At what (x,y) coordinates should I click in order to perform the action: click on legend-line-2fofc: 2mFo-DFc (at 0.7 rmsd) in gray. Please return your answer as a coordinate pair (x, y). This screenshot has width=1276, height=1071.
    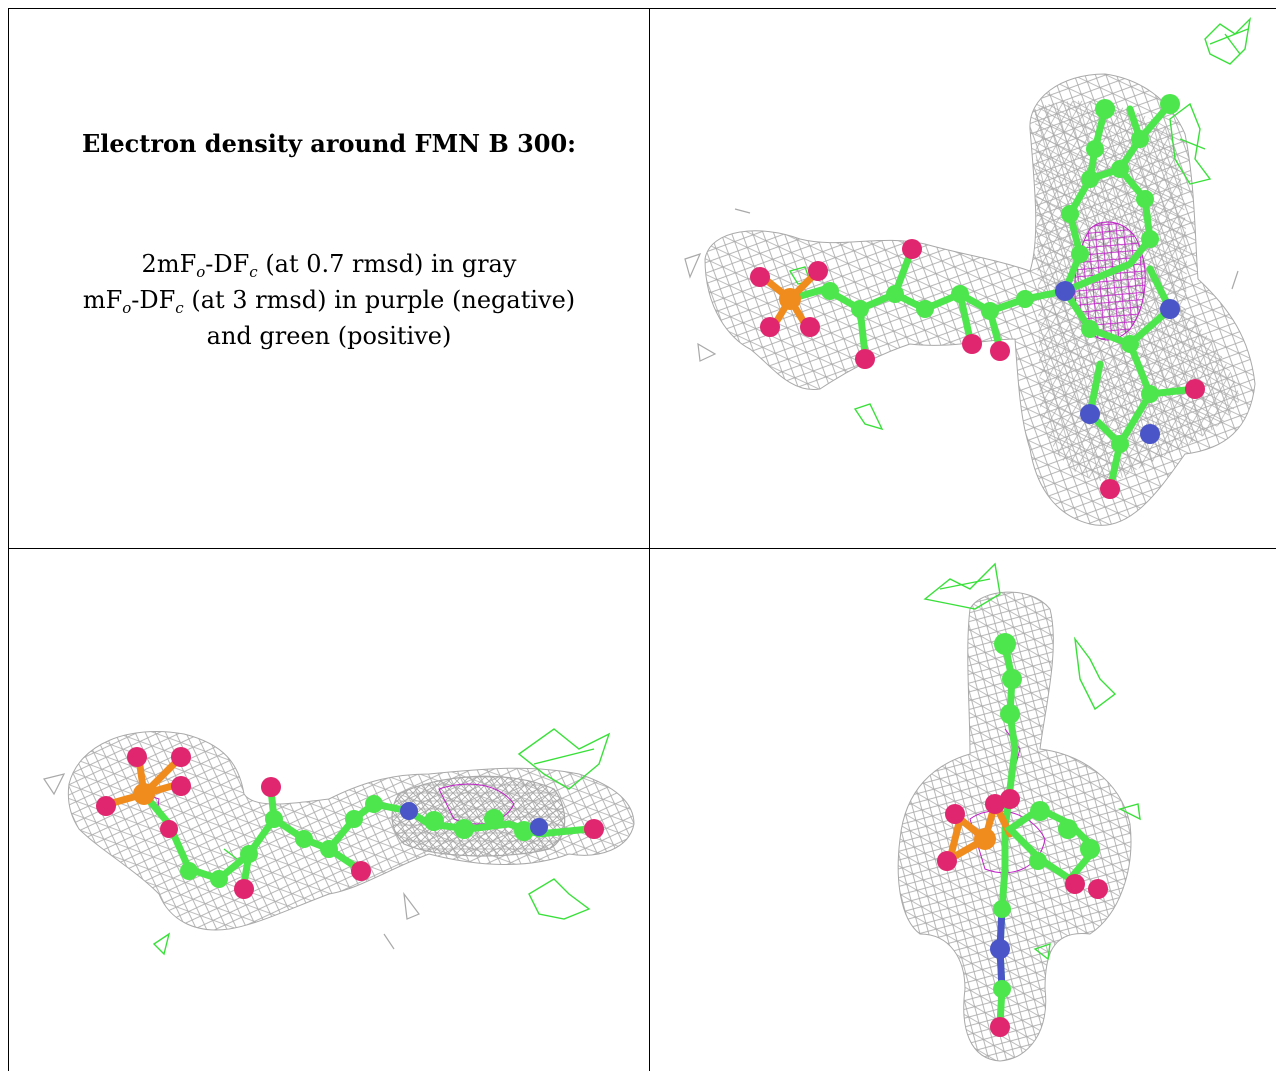
    Looking at the image, I should click on (329, 265).